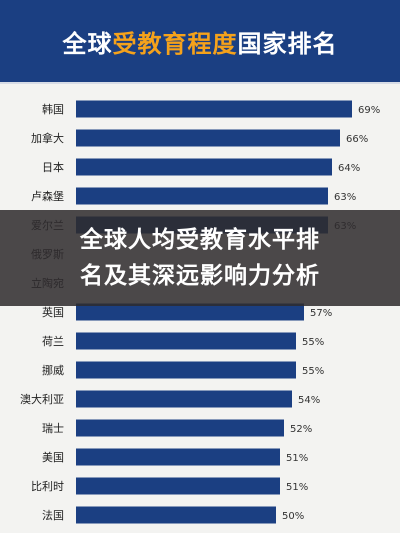 The width and height of the screenshot is (400, 533). What do you see at coordinates (293, 516) in the screenshot?
I see `value-label: 50%` at bounding box center [293, 516].